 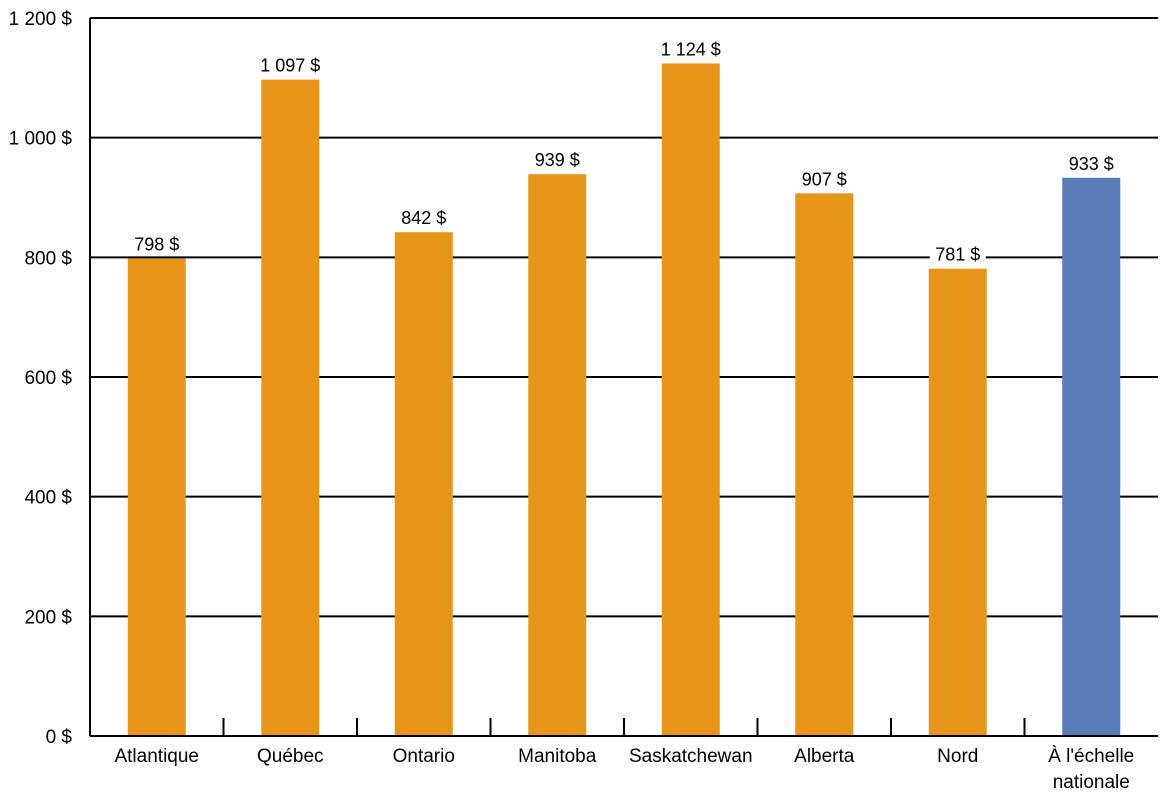 I want to click on data-label: 798 $, so click(x=156, y=245).